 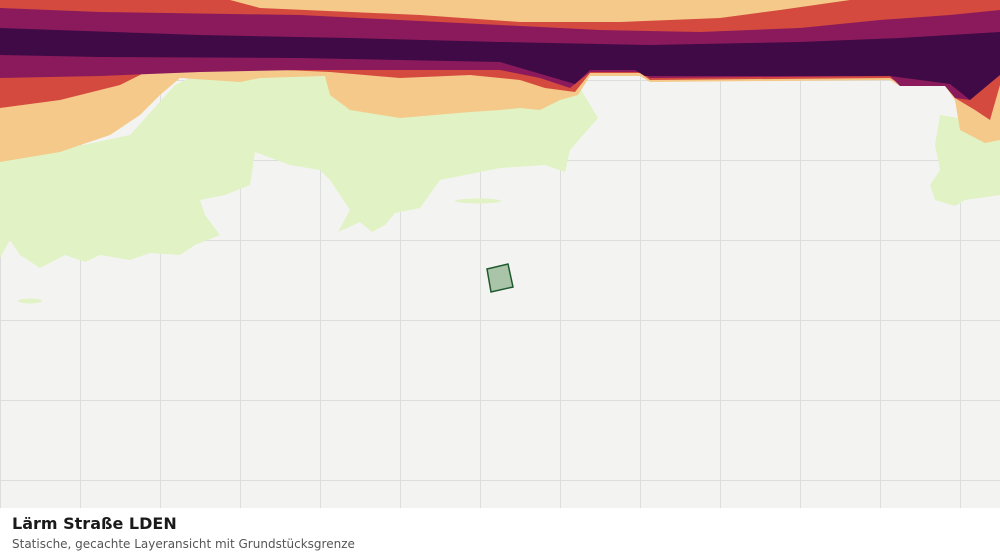 What do you see at coordinates (94, 523) in the screenshot?
I see `map-title: Lärm Straße LDEN` at bounding box center [94, 523].